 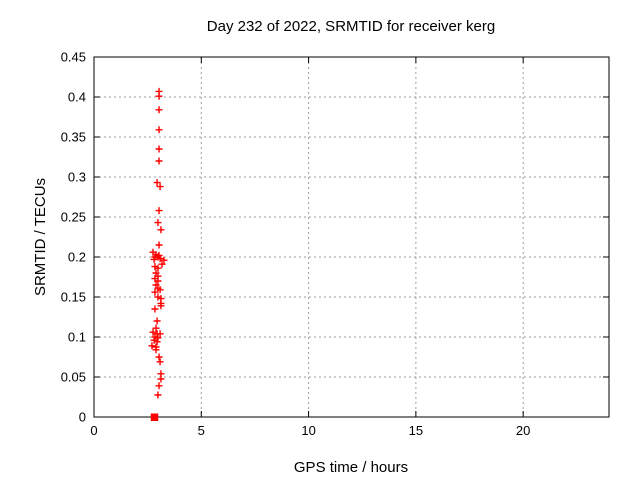 I want to click on y-axis-label: SRMTID / TECUs, so click(x=40, y=237).